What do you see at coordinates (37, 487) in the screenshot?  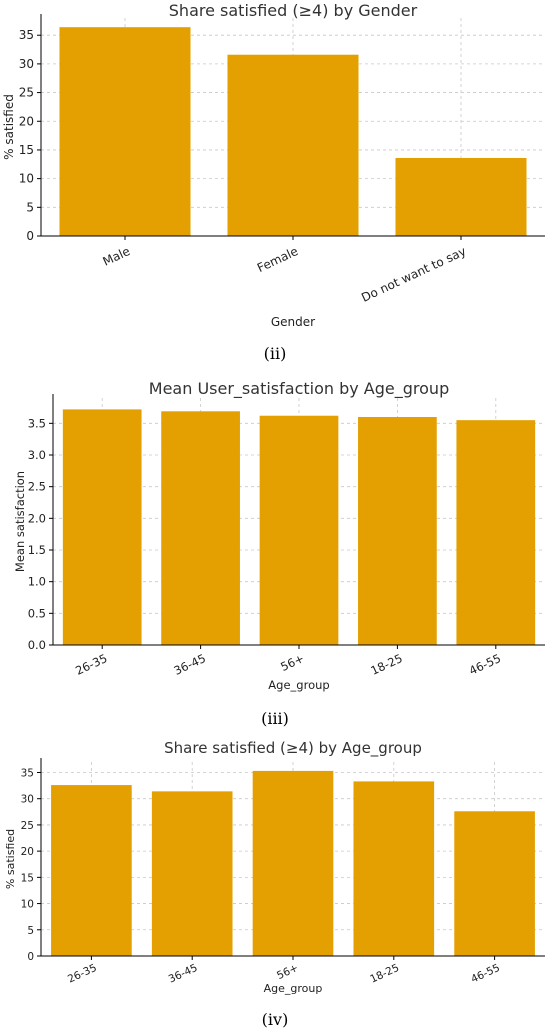 I see `y-tick-label: 2.5` at bounding box center [37, 487].